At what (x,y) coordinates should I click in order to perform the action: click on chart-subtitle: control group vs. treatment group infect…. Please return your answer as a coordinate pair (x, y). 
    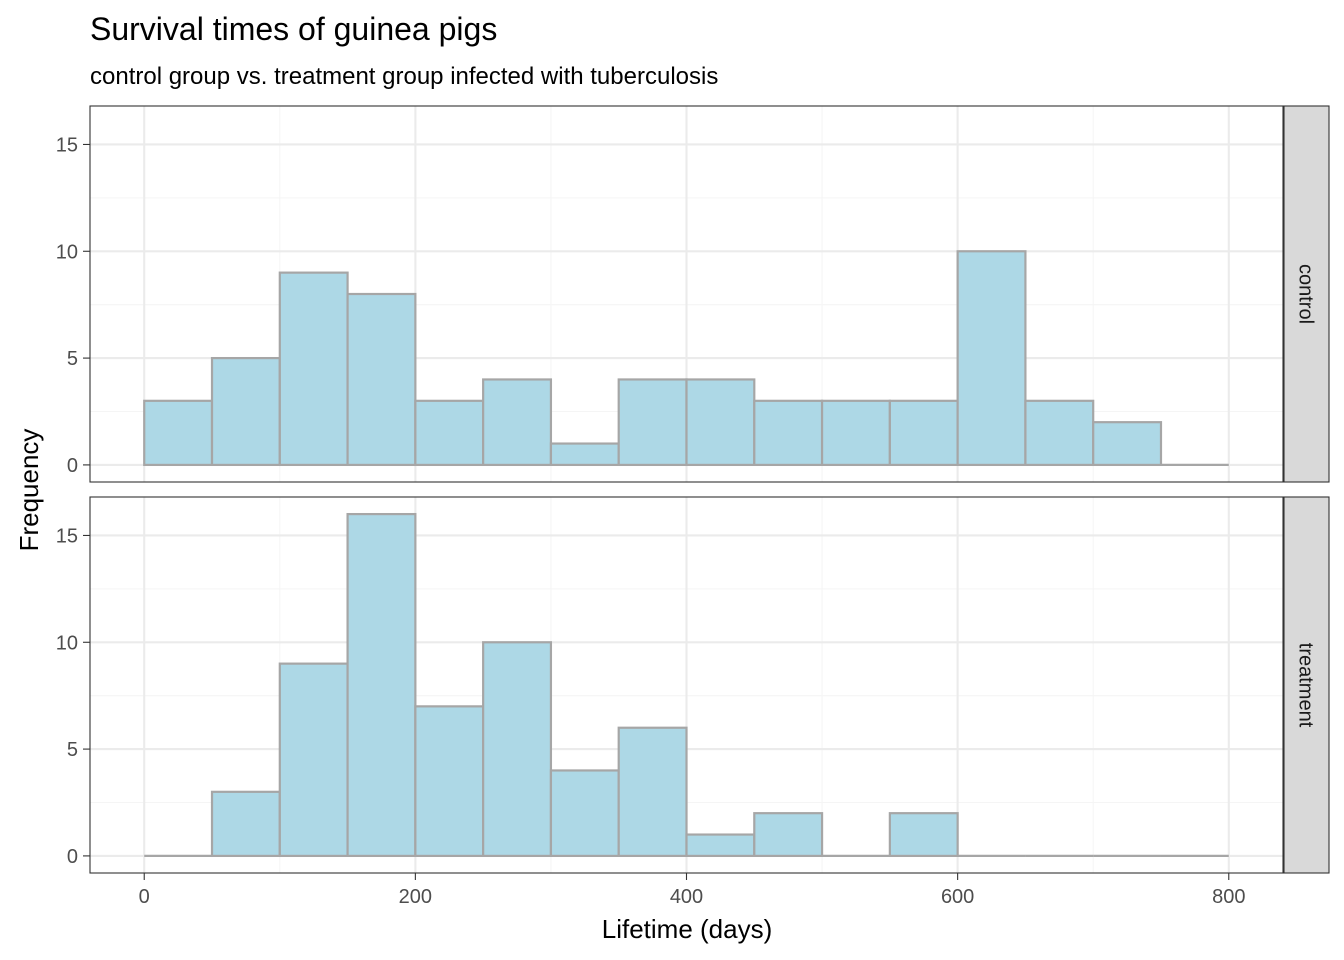
    Looking at the image, I should click on (404, 76).